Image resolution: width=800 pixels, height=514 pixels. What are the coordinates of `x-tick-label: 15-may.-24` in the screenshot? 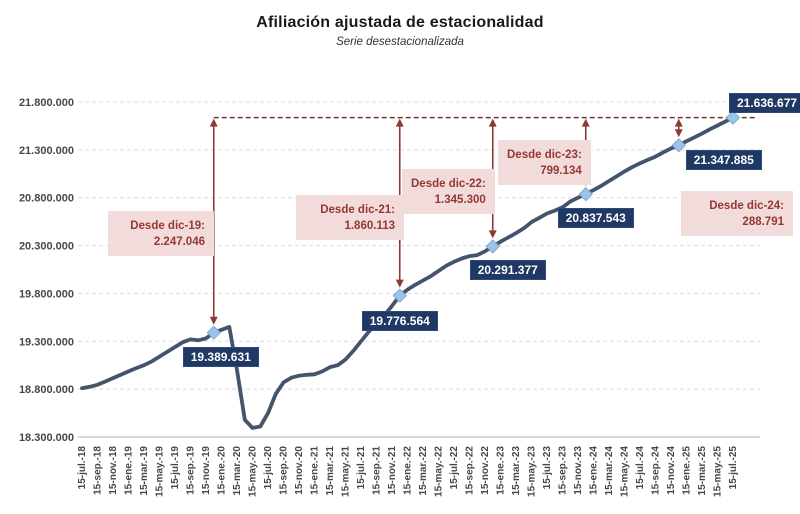 It's located at (625, 471).